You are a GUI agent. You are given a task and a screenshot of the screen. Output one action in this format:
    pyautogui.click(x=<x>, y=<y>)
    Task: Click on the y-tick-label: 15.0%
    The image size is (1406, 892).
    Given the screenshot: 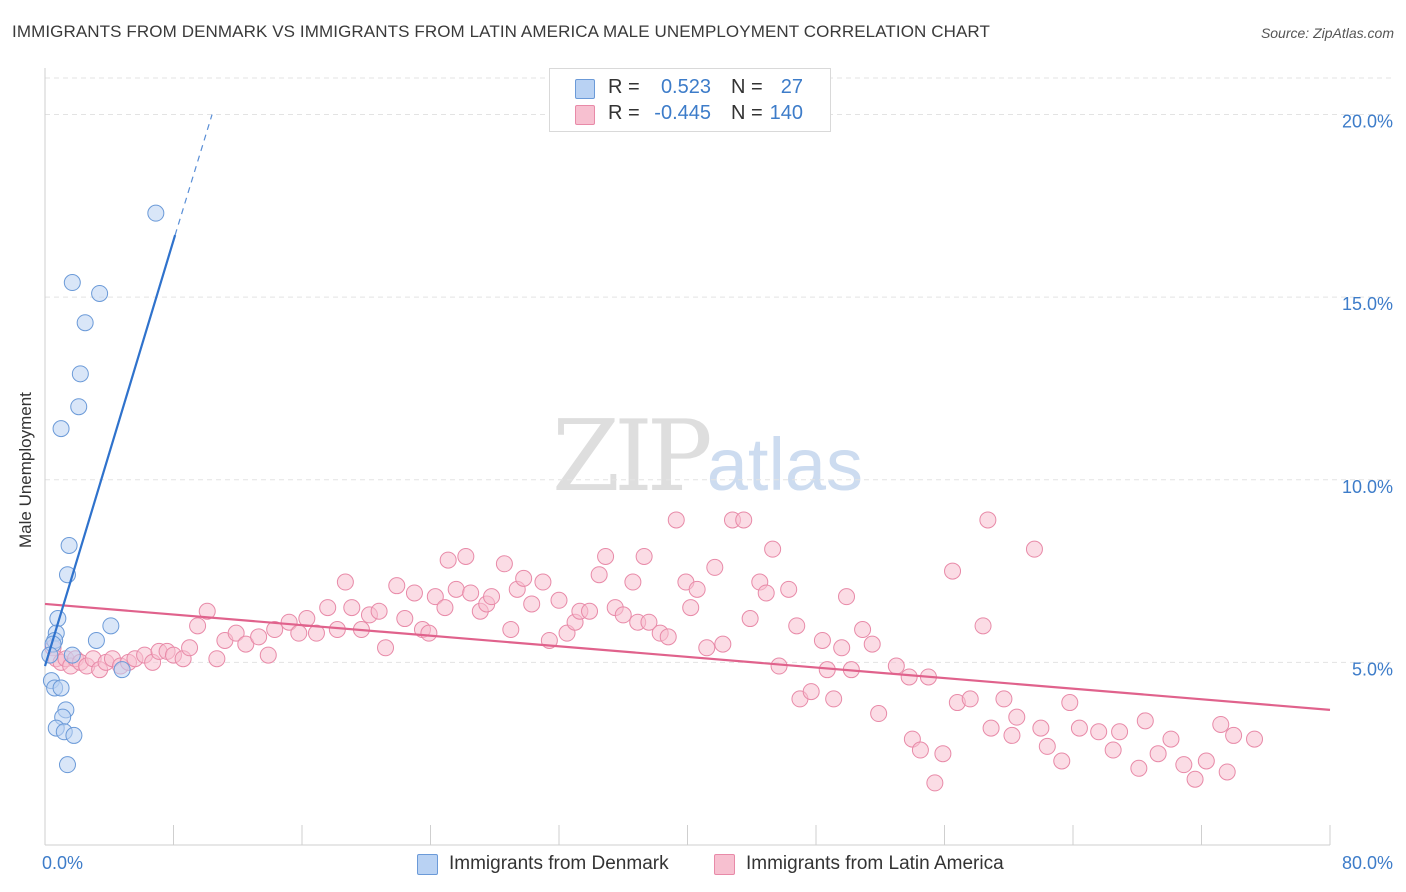 What is the action you would take?
    pyautogui.click(x=1367, y=304)
    